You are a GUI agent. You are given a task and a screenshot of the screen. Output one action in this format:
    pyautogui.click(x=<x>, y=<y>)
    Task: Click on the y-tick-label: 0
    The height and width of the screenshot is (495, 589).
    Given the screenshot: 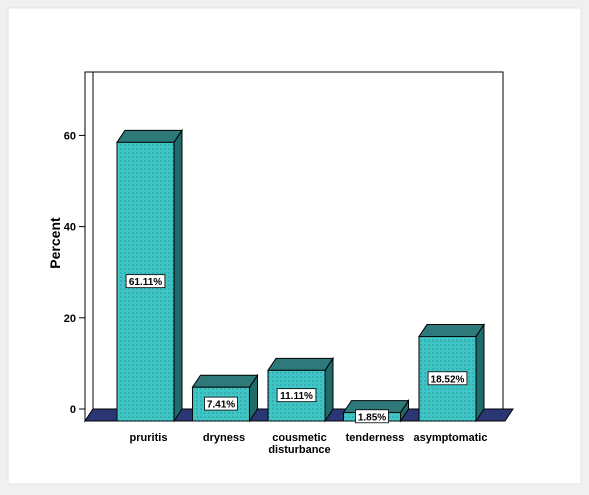 What is the action you would take?
    pyautogui.click(x=73, y=410)
    